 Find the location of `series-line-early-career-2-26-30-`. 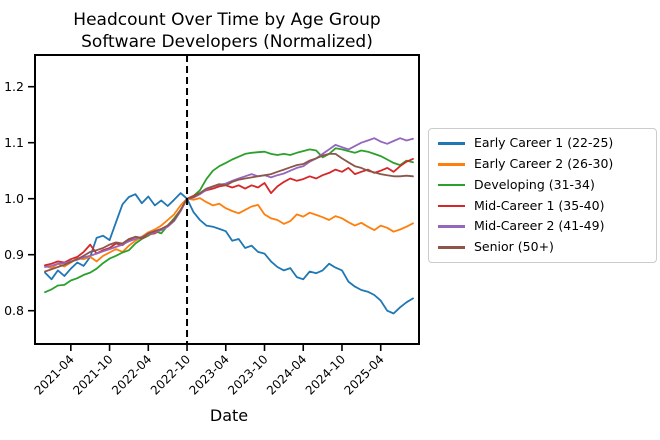

series-line-early-career-2-26-30- is located at coordinates (229, 233).